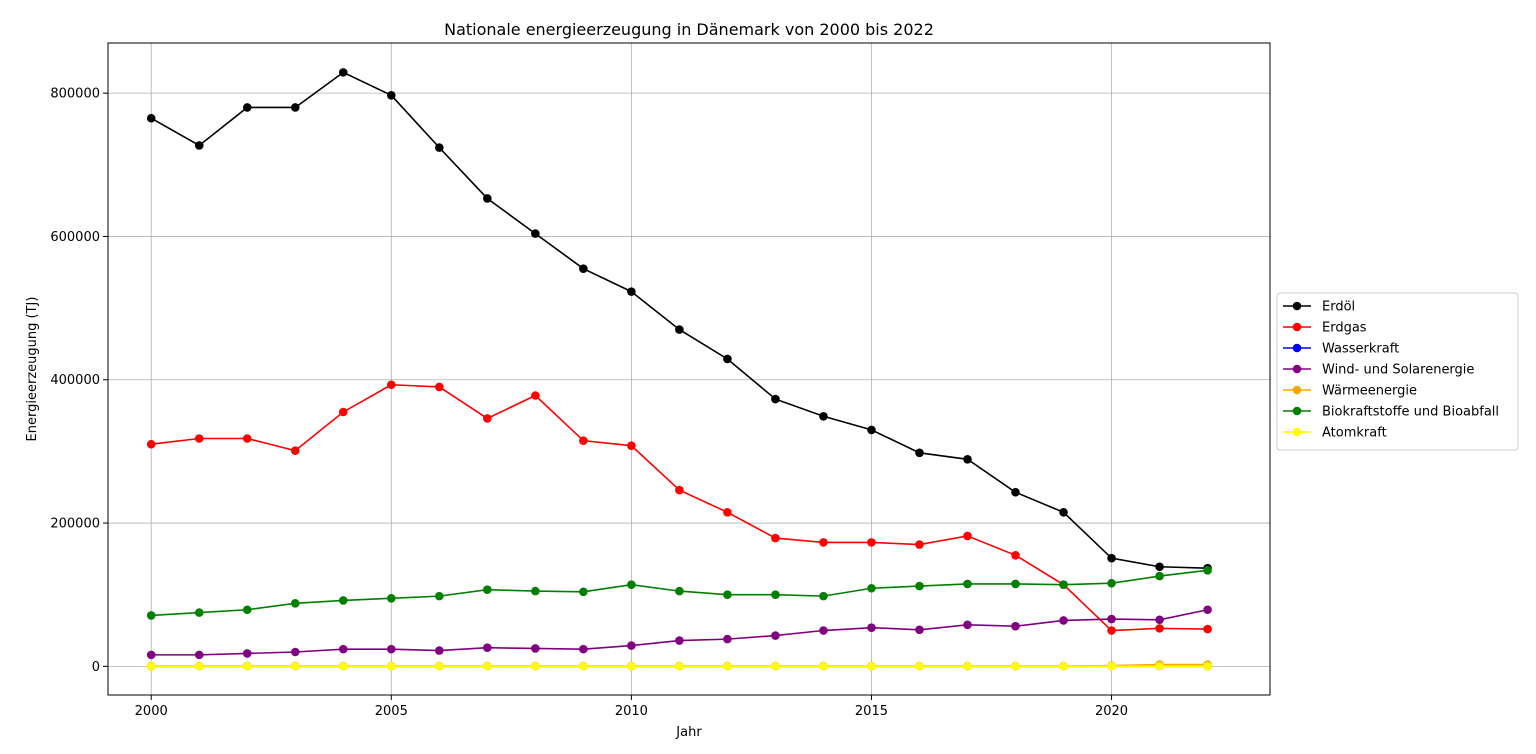 This screenshot has height=754, width=1536. I want to click on legend-box, so click(1397, 371).